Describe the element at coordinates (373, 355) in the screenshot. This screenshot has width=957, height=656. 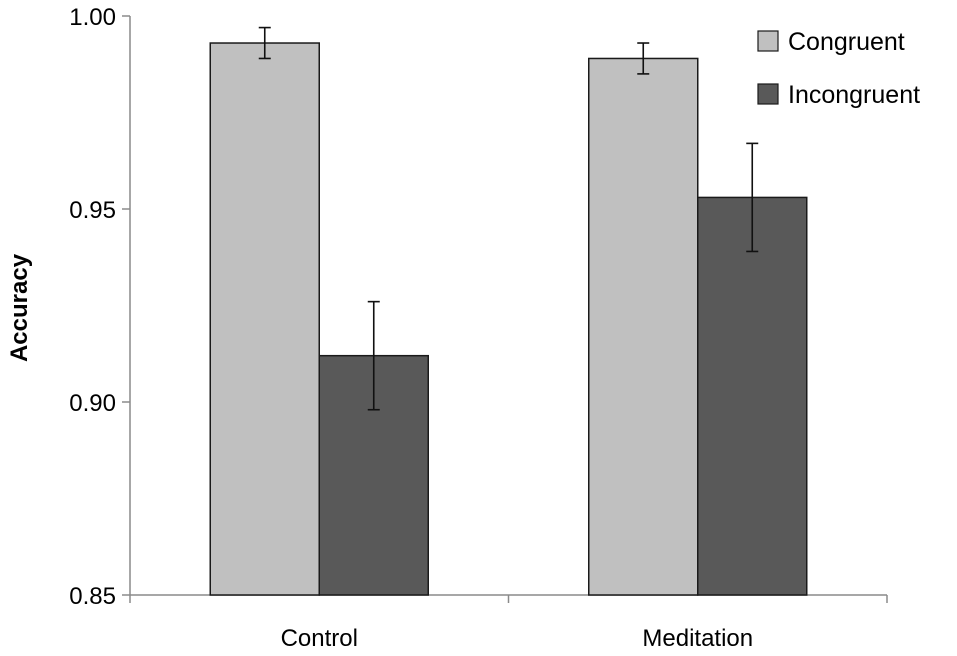
I see `error-bar-incongruent-control` at that location.